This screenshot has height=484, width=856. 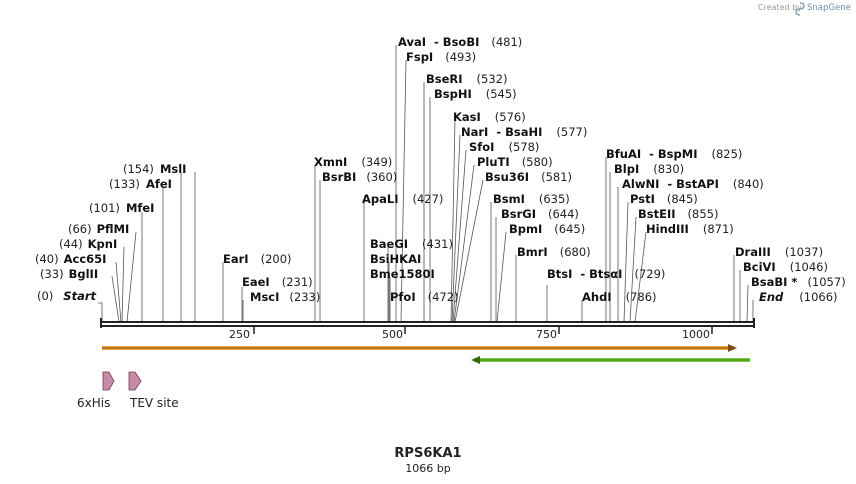 What do you see at coordinates (88, 244) in the screenshot?
I see `site-label: (44) KpnI` at bounding box center [88, 244].